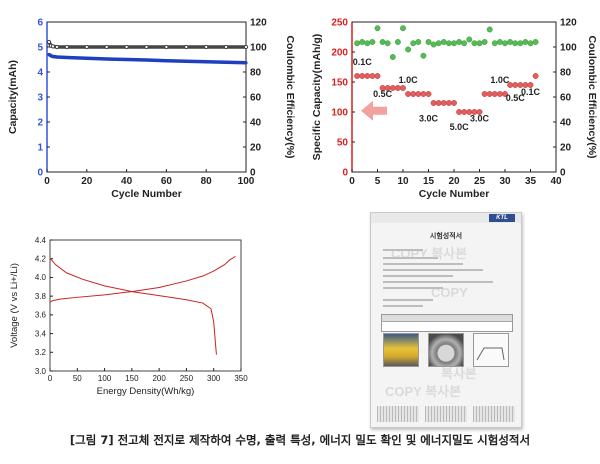 This screenshot has height=464, width=600. What do you see at coordinates (40, 98) in the screenshot?
I see `y-tick-label: 3` at bounding box center [40, 98].